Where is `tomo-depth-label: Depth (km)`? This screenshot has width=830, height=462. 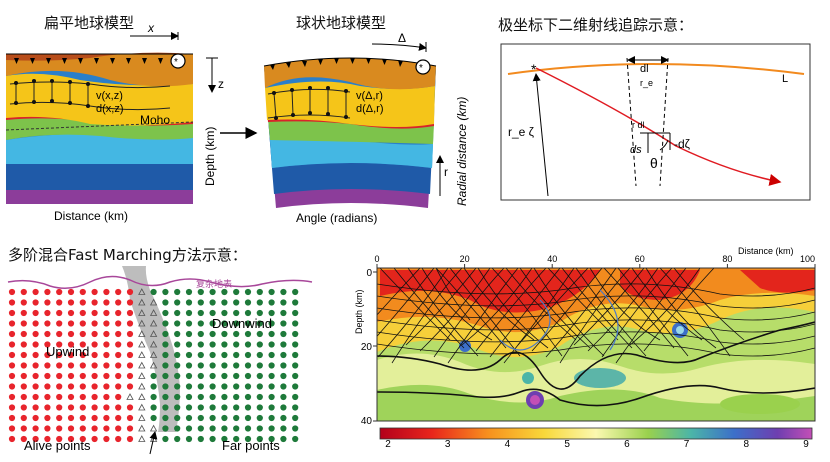
tomo-depth-label: Depth (km) is located at coordinates (359, 311).